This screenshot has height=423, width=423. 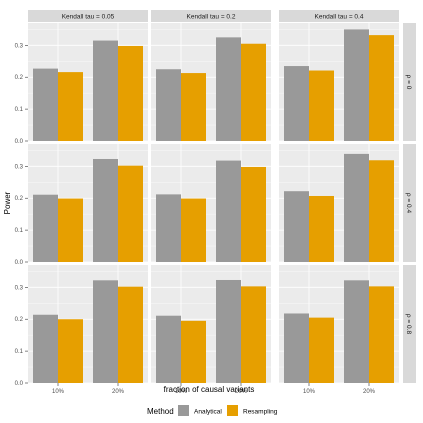 I want to click on row-strip-label: ρ = 0, so click(x=408, y=82).